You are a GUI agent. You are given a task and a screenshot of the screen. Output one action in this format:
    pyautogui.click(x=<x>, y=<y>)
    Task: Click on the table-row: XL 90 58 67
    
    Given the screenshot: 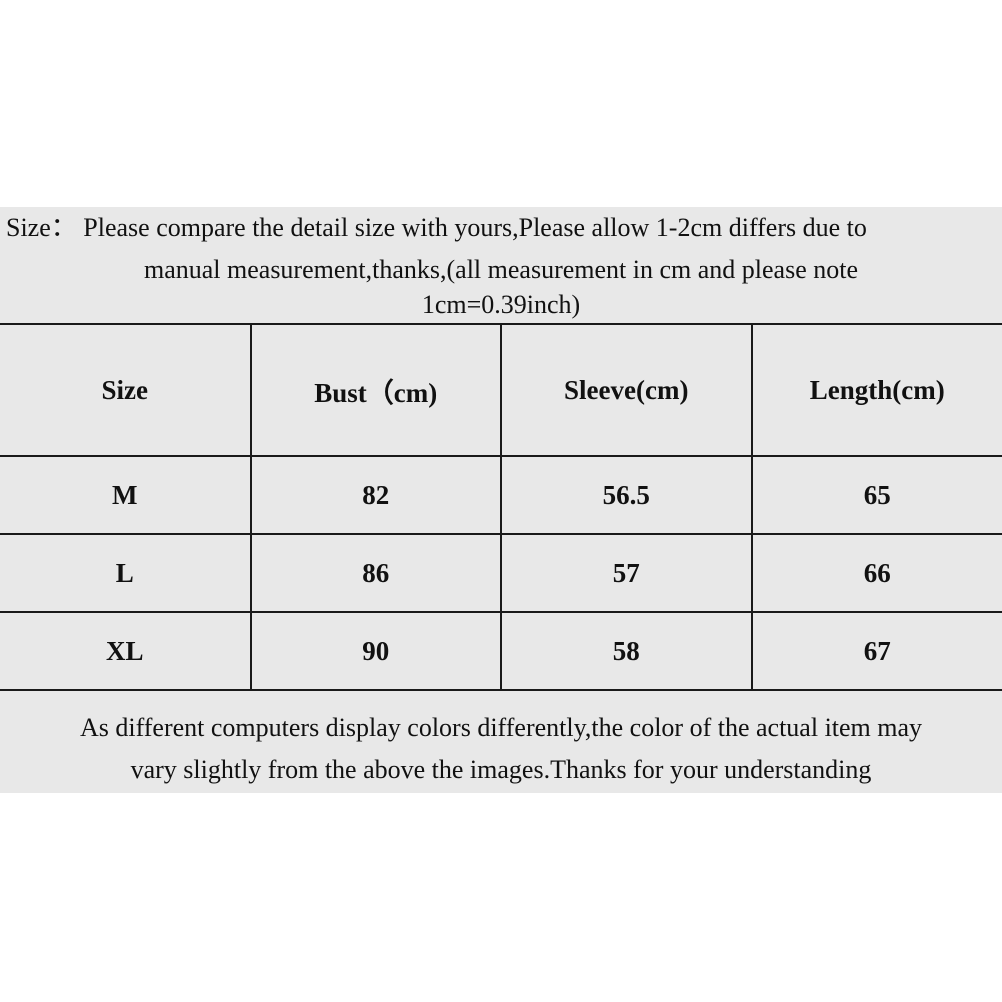 What is the action you would take?
    pyautogui.click(x=501, y=651)
    